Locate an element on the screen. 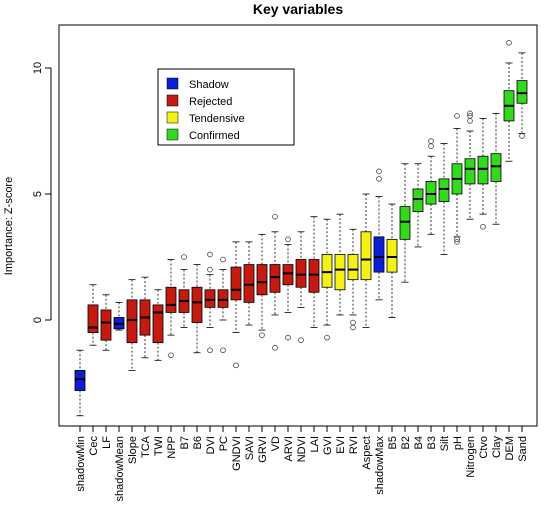 The image size is (550, 518). box-TCA is located at coordinates (145, 317).